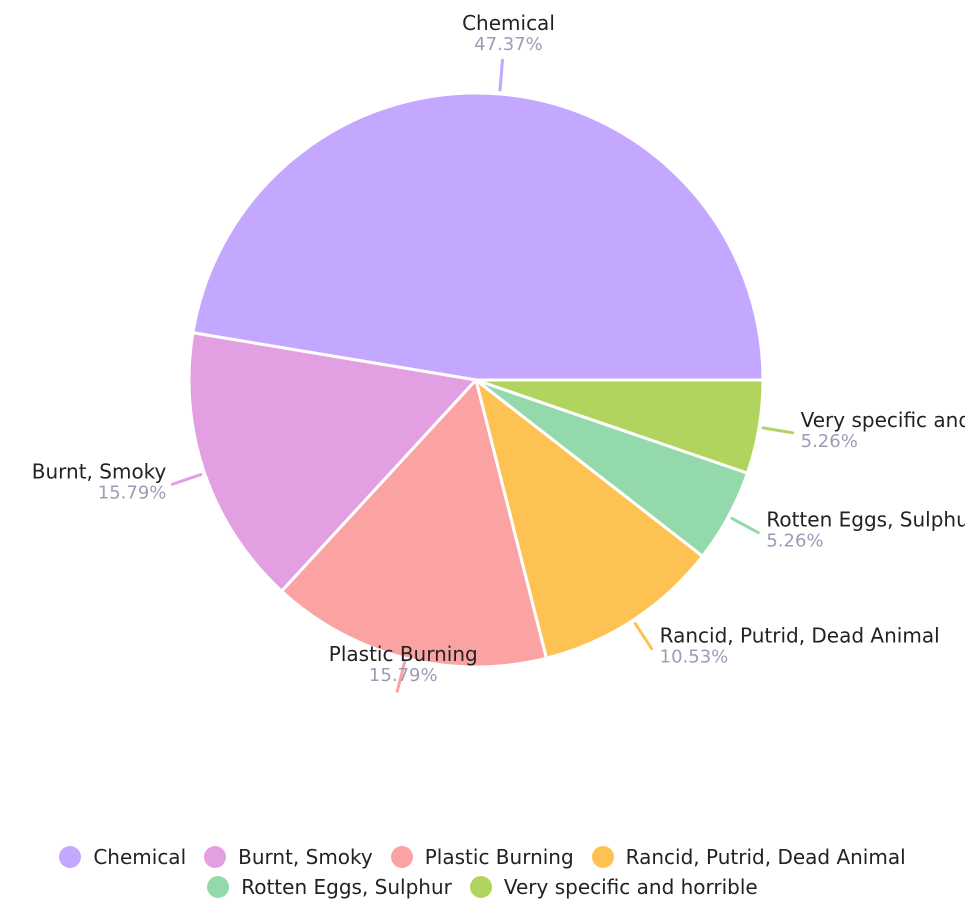 The width and height of the screenshot is (965, 902). I want to click on legend-item-rancid: Rancid, Putrid, Dead Animal, so click(748, 857).